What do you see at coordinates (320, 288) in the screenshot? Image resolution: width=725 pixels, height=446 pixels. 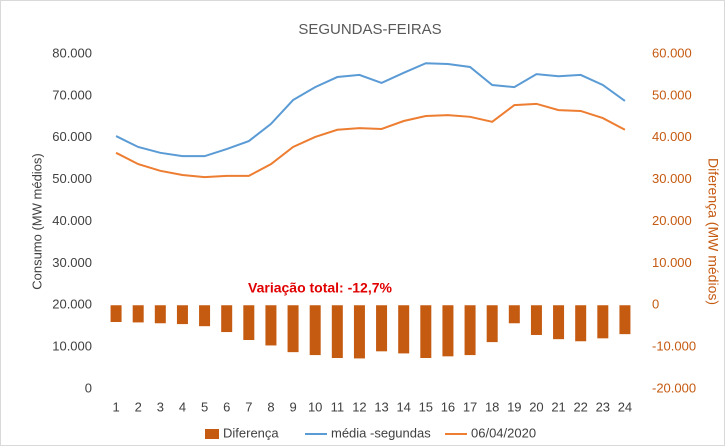 I see `annotation: Variação total: -12,7%` at bounding box center [320, 288].